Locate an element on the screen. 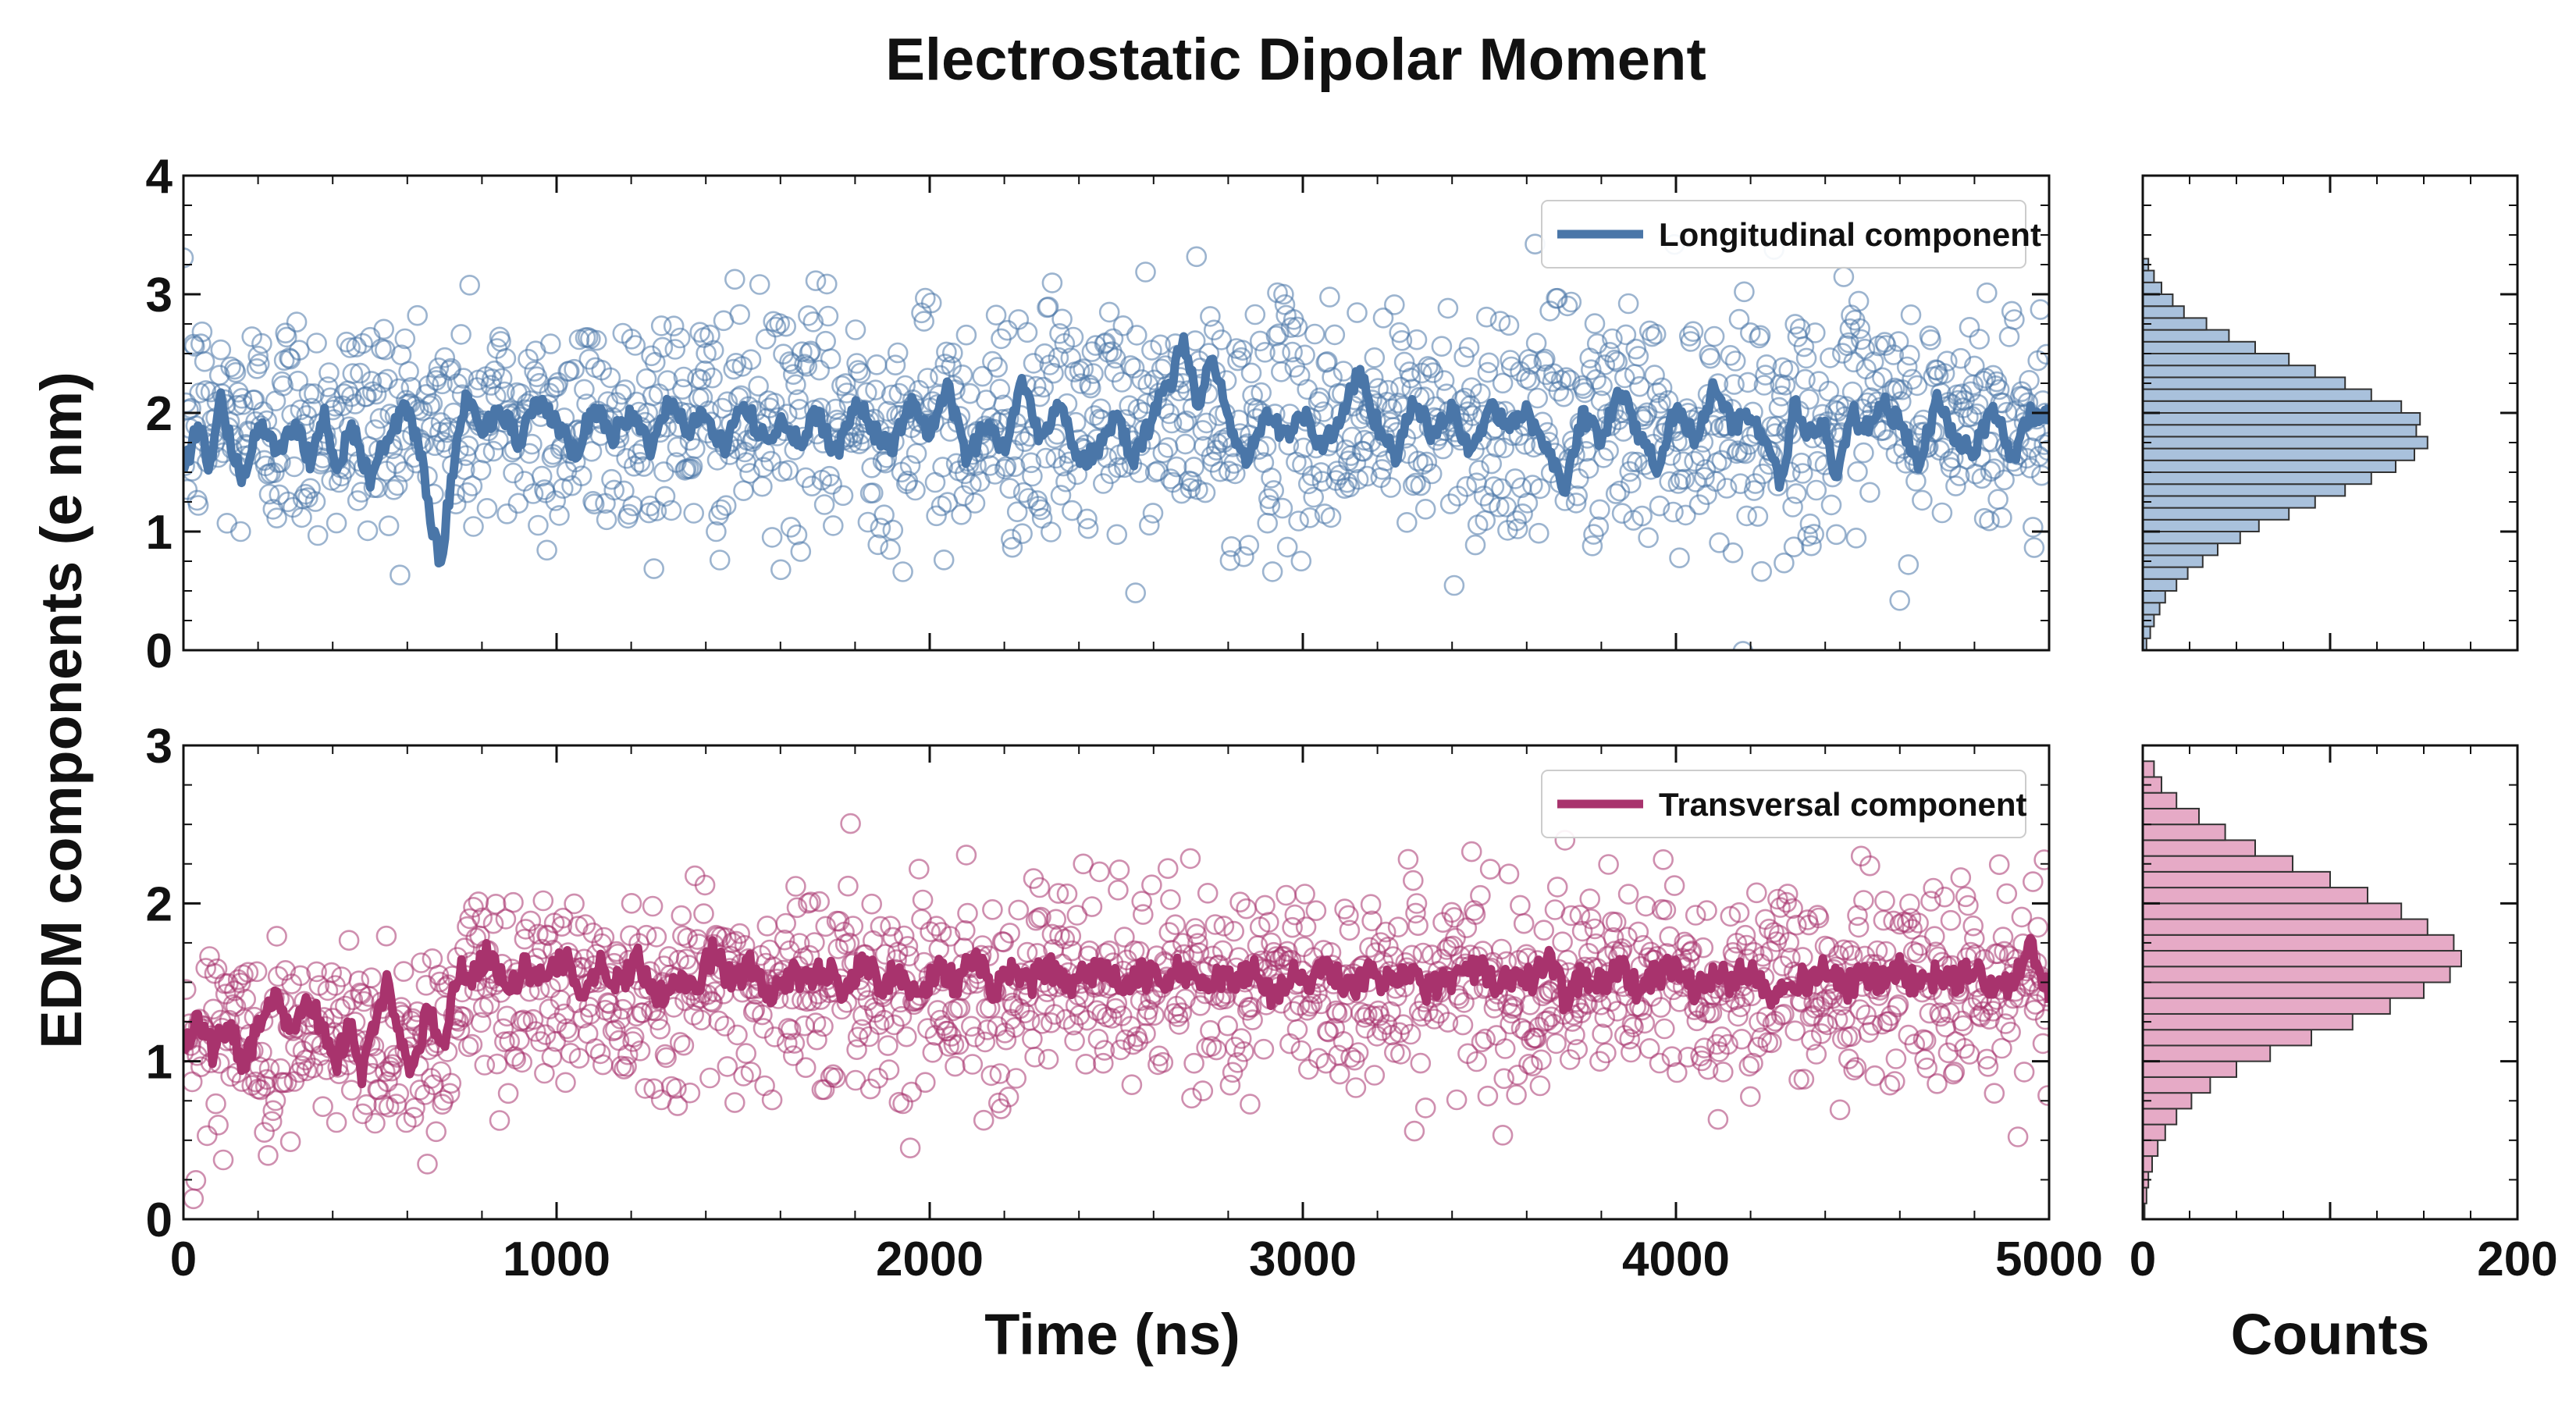  y-tick-label: 1 is located at coordinates (159, 533).